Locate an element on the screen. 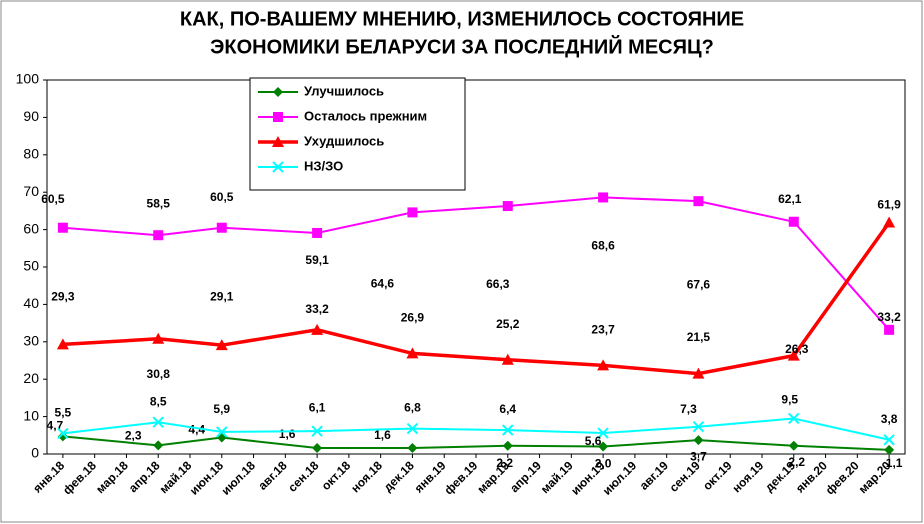  data-label: 64,6 is located at coordinates (383, 284).